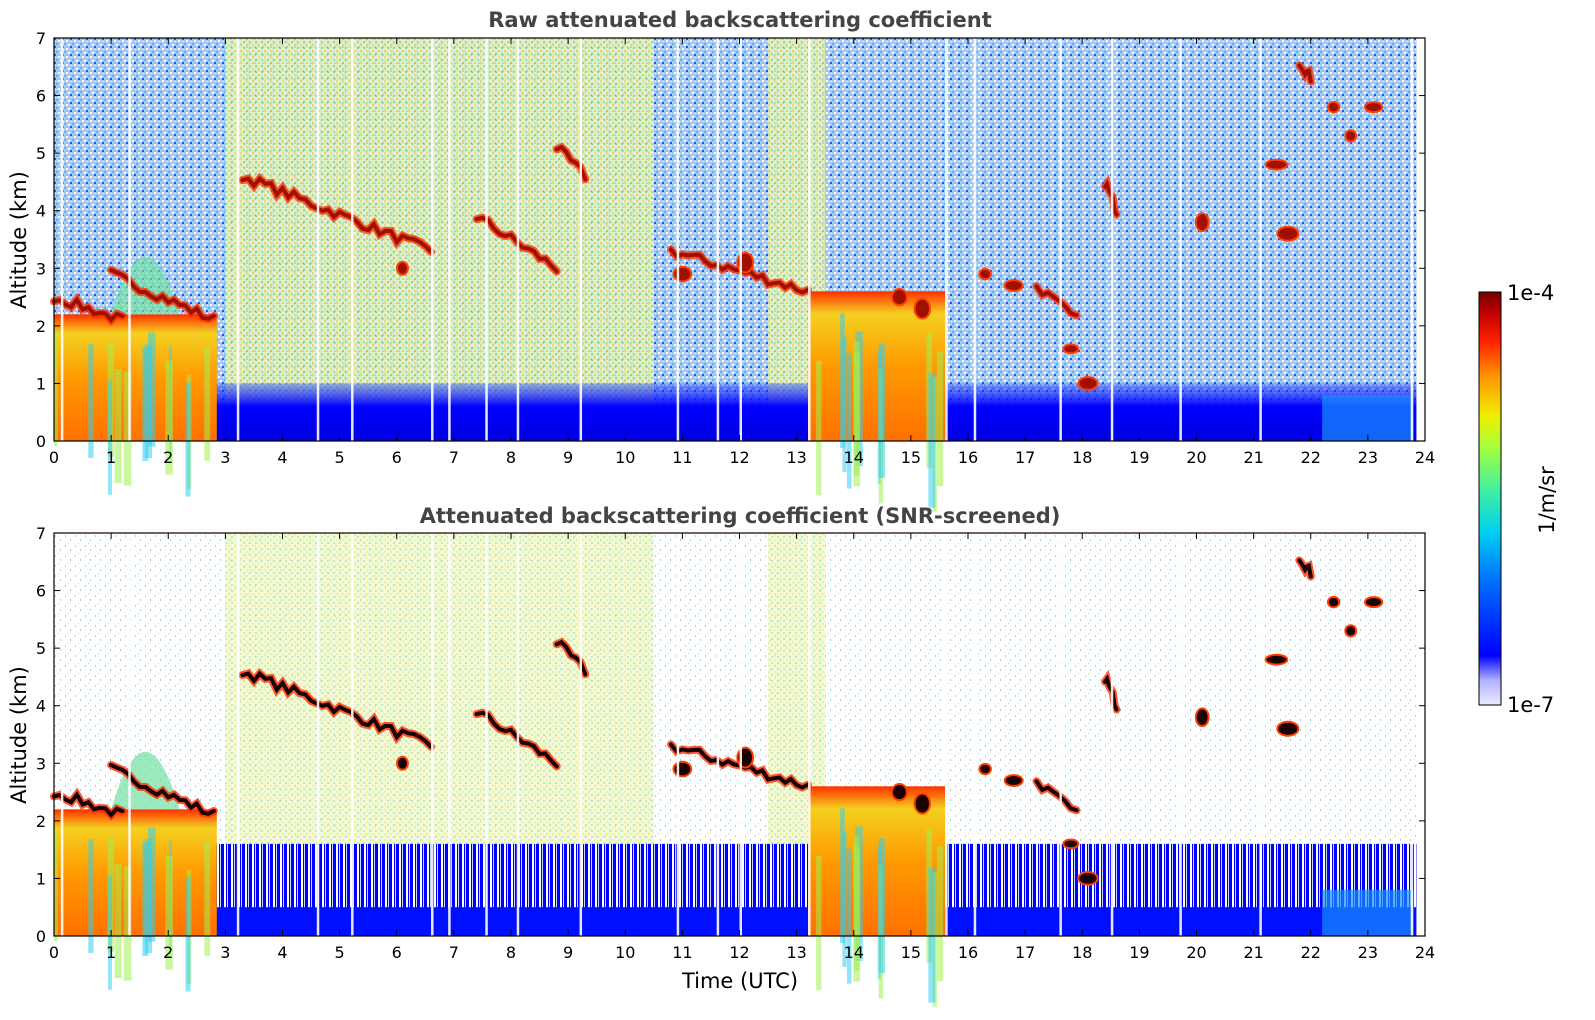 The height and width of the screenshot is (1020, 1595). I want to click on x-tick-label: 24, so click(1425, 457).